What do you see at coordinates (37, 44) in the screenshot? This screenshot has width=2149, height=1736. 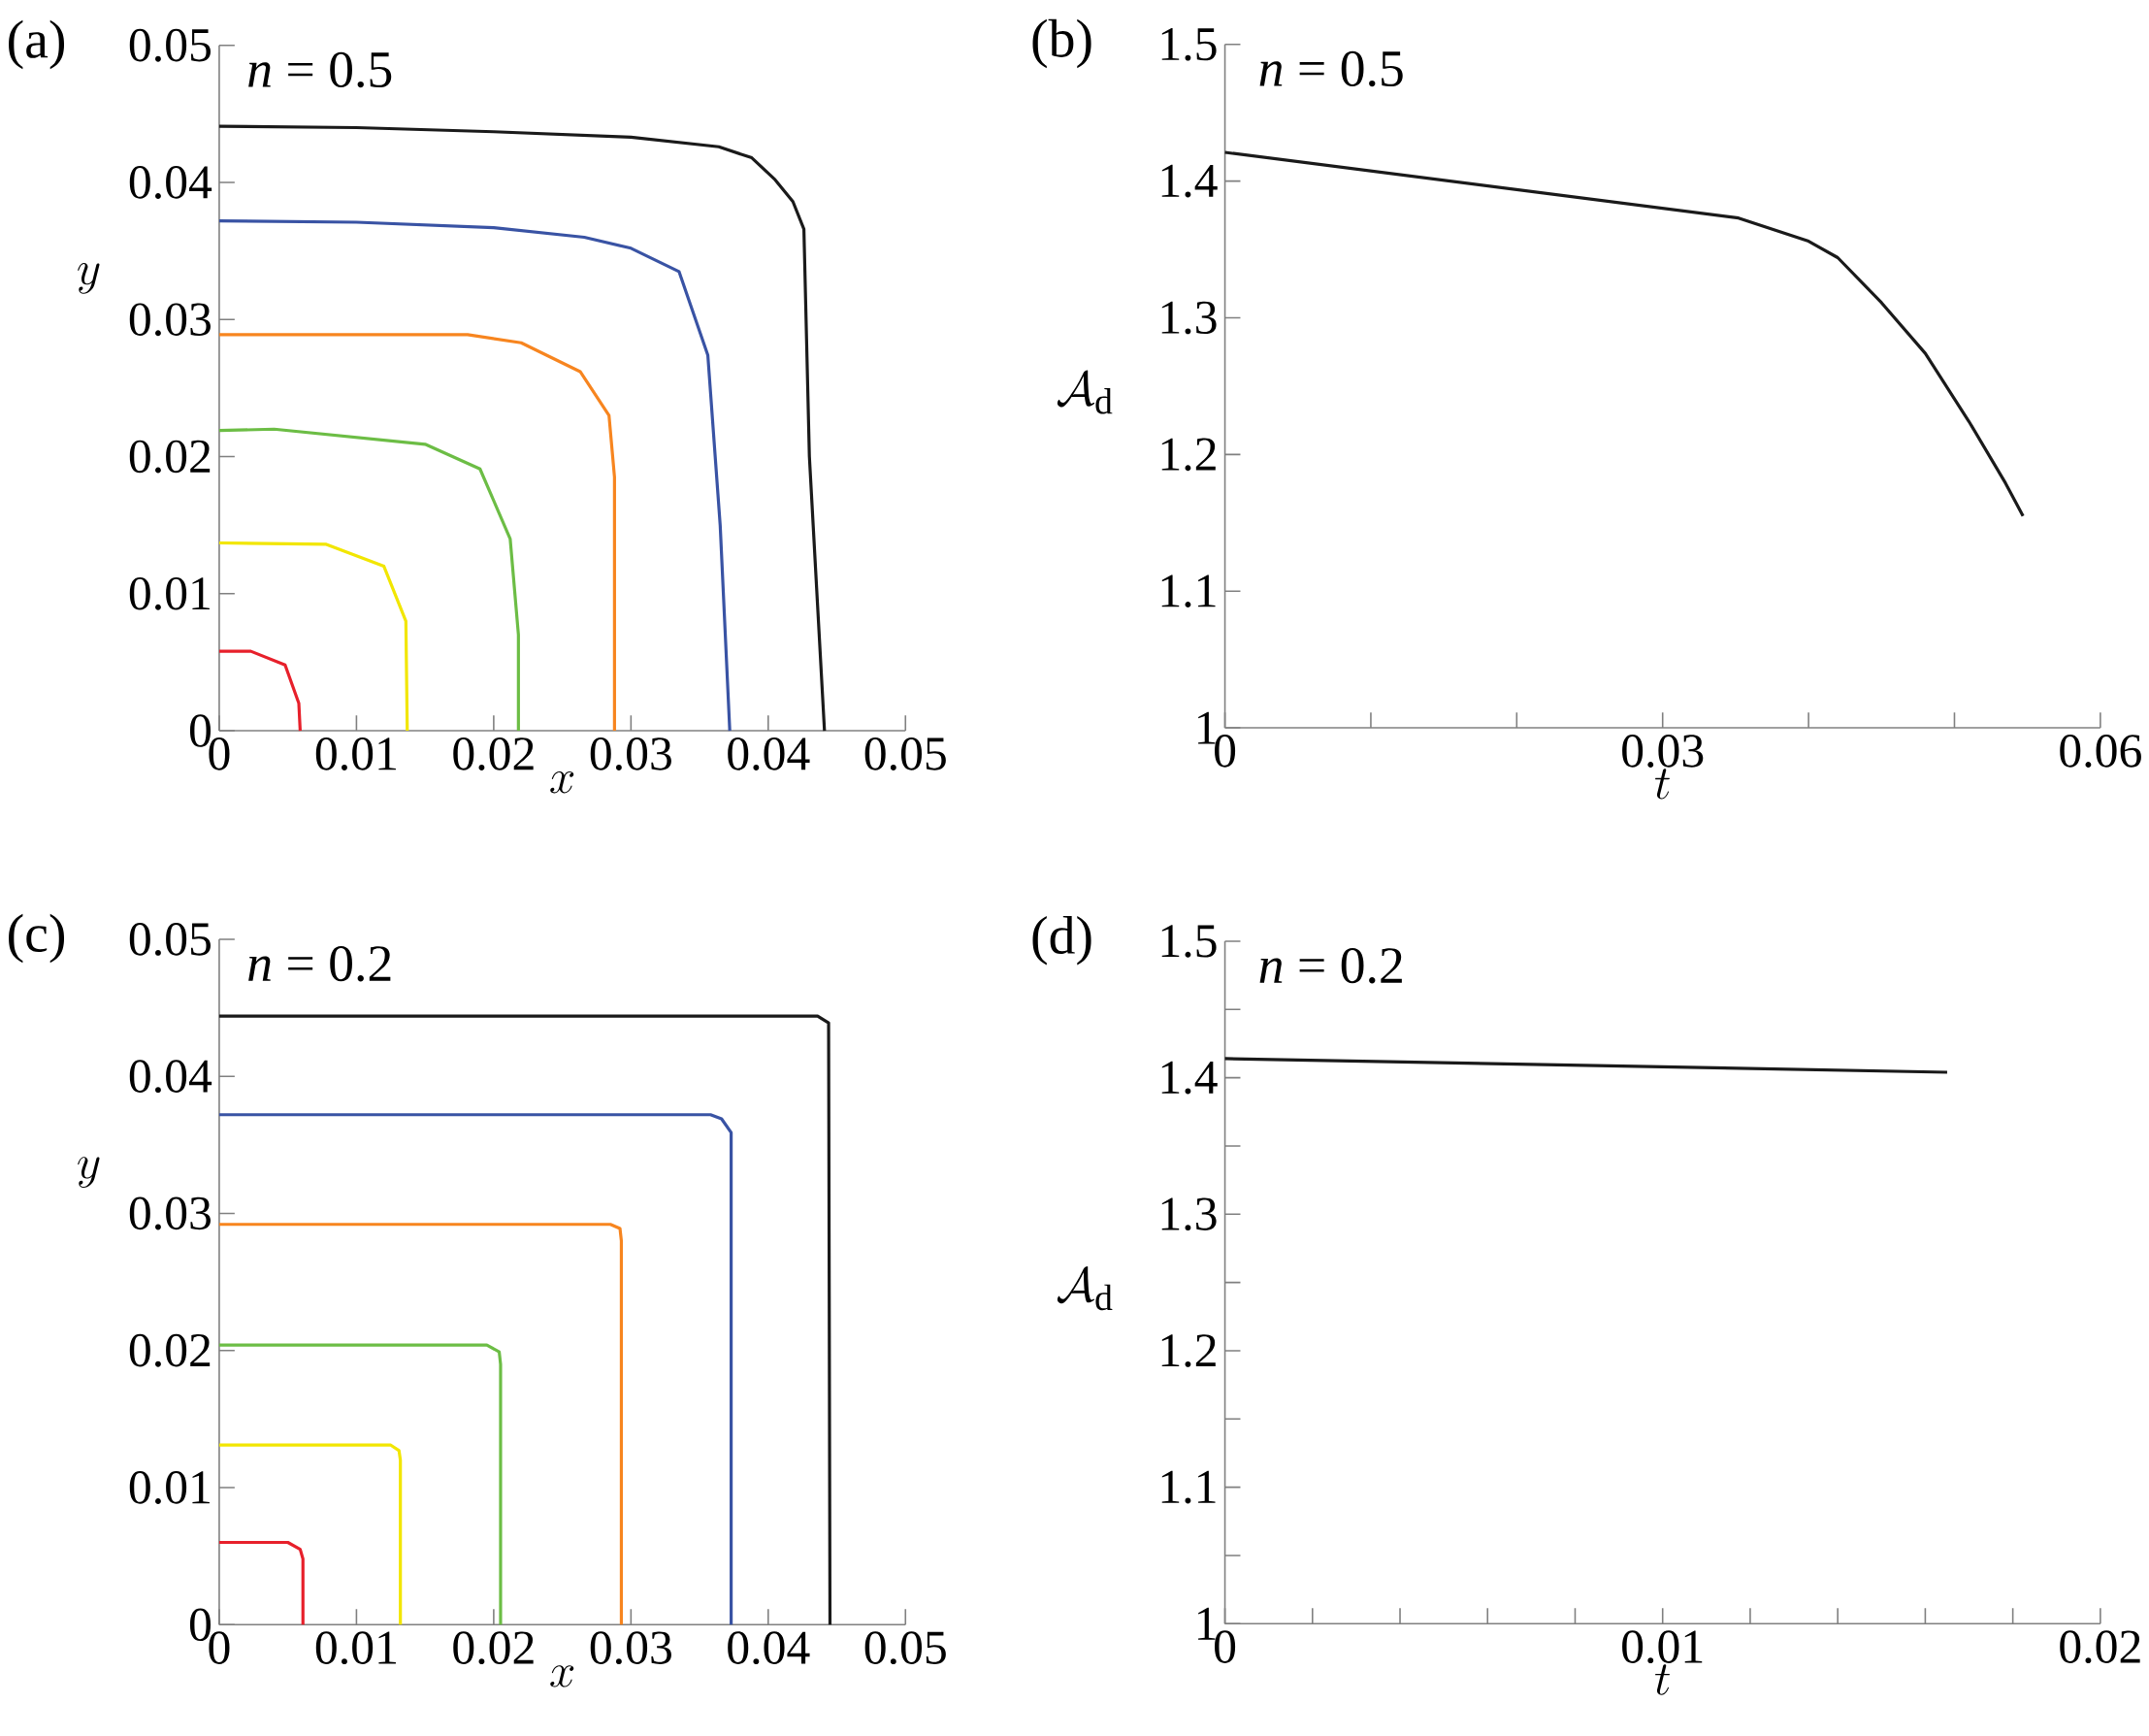 I see `chart-title: (a)` at bounding box center [37, 44].